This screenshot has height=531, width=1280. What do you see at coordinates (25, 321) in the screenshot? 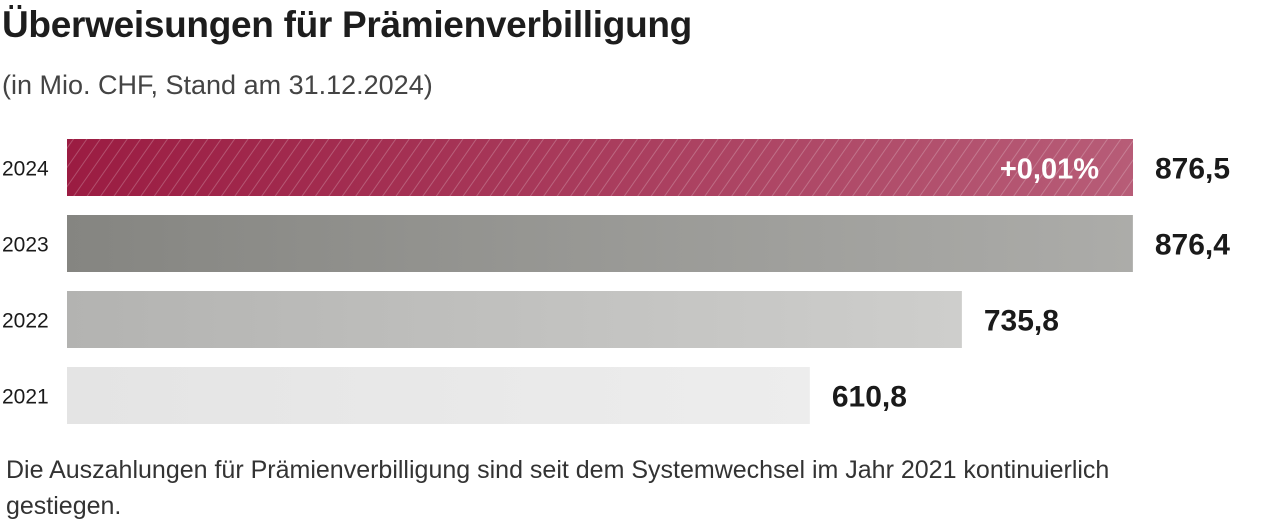
I see `year-label-2022: 2022` at bounding box center [25, 321].